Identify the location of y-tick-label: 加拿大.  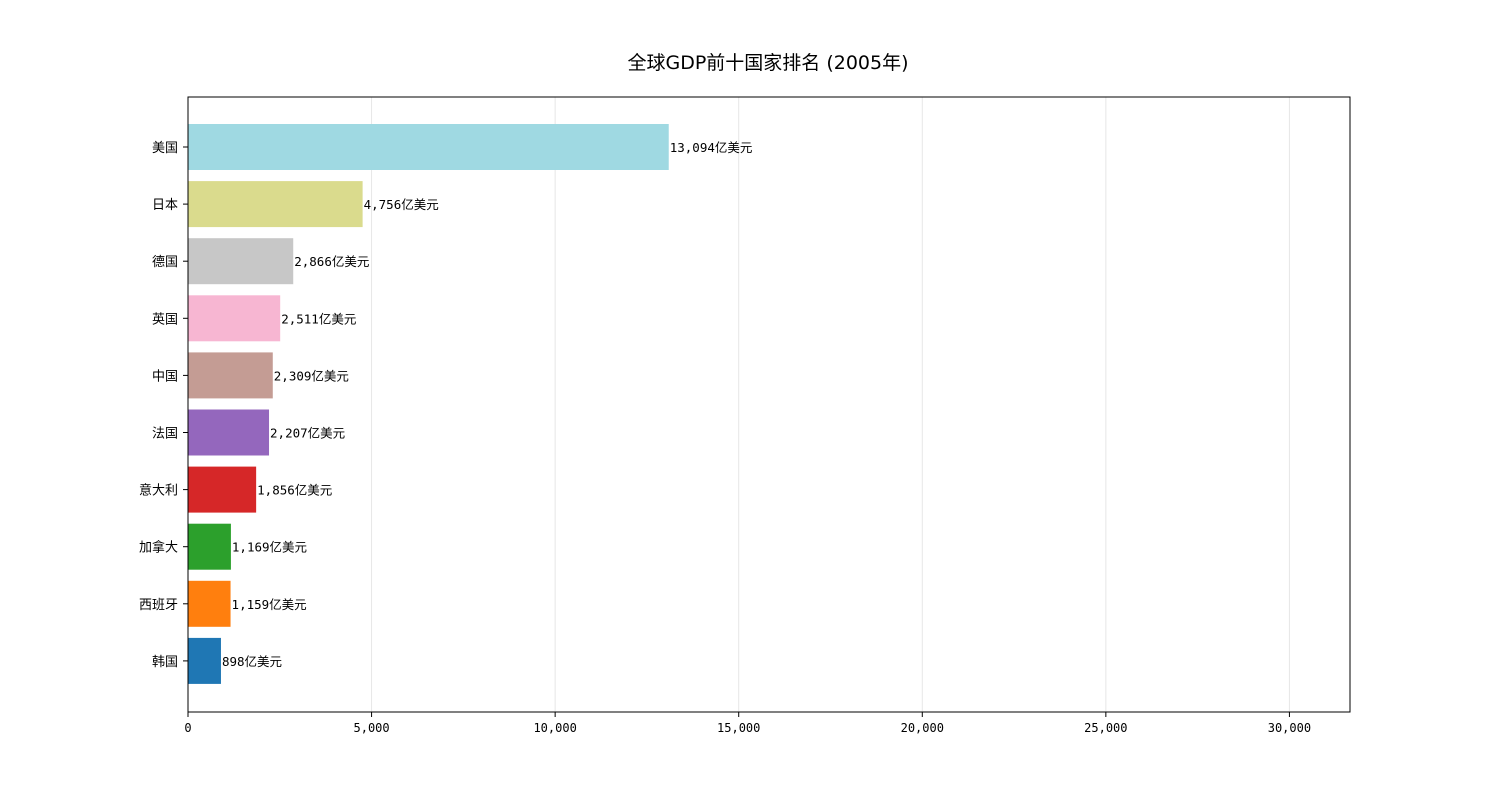
(158, 548).